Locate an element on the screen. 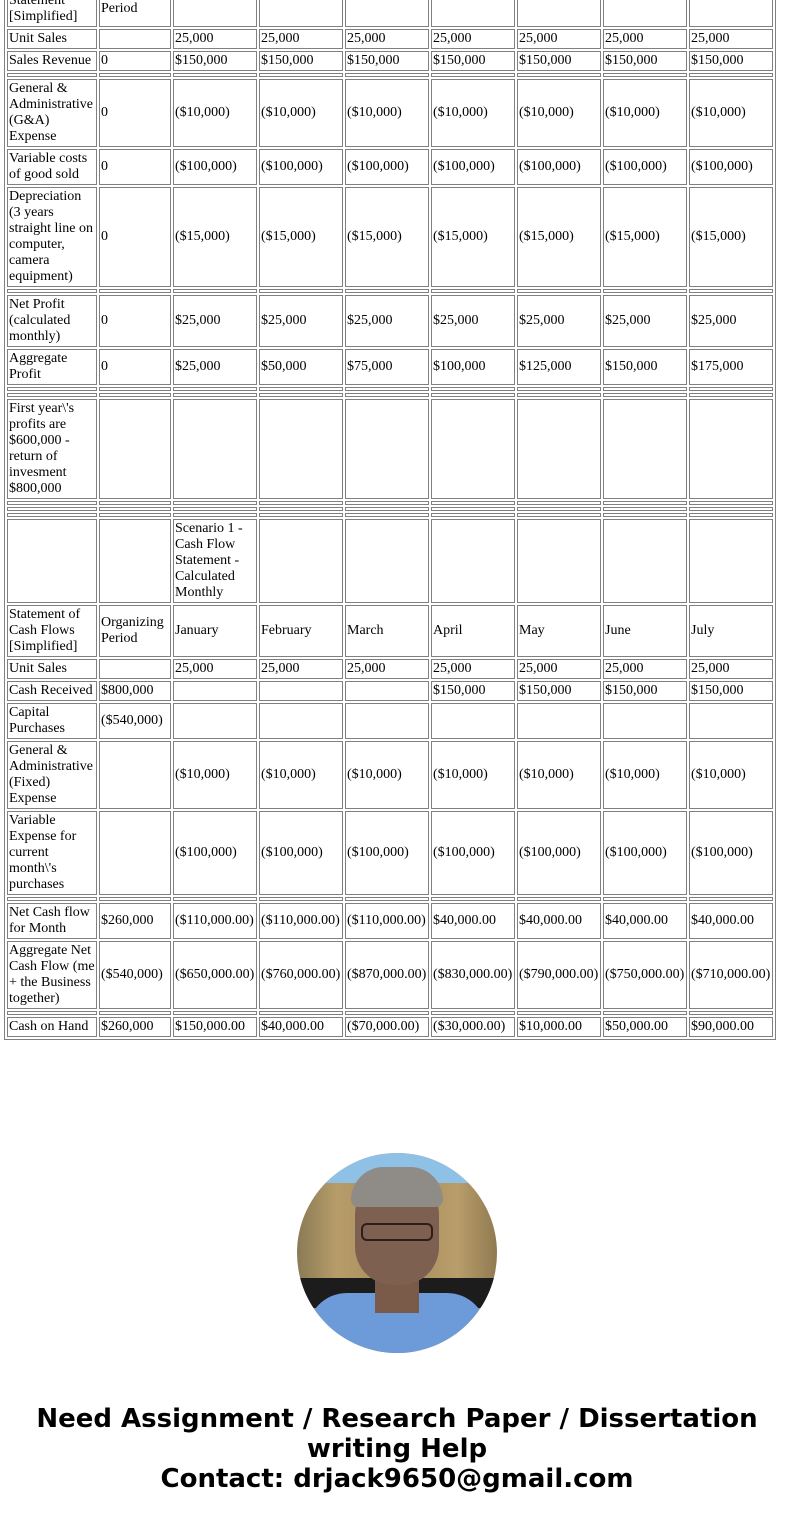  table-cell: January is located at coordinates (215, 631).